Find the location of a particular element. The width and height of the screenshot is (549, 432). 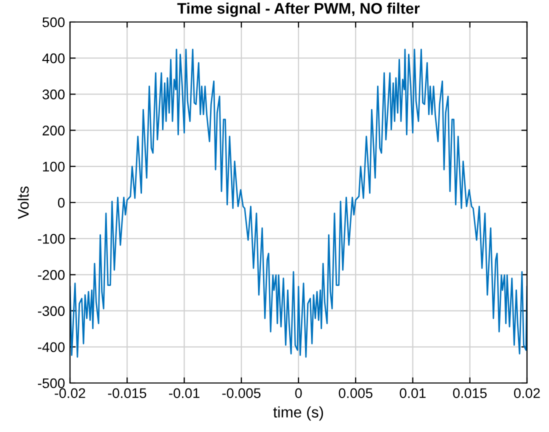

y-tick-label: -400 is located at coordinates (51, 347).